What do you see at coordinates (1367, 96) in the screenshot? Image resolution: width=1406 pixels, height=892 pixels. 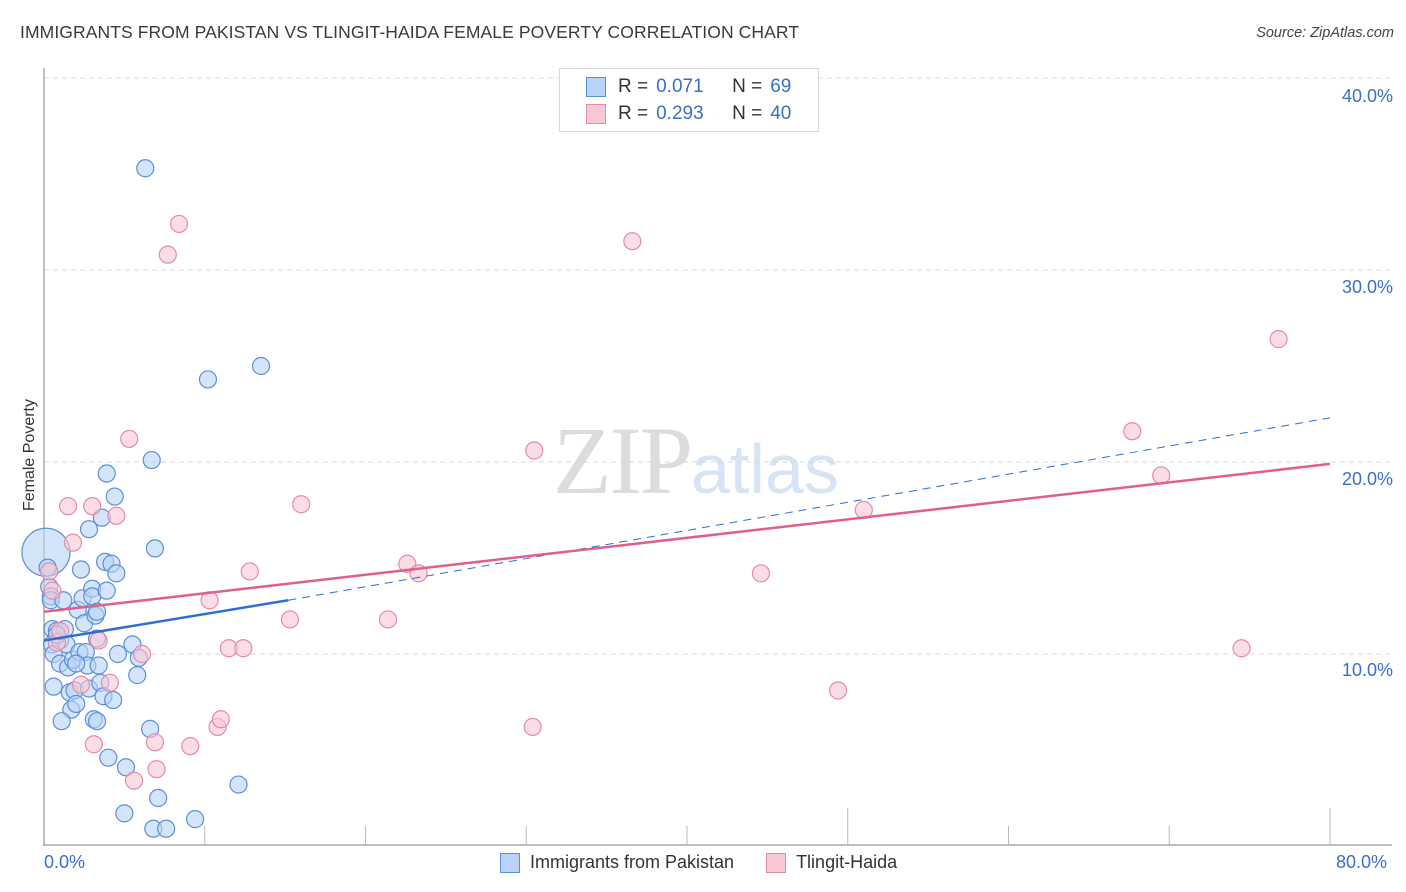 I see `y-tick-40: 40.0%` at bounding box center [1367, 96].